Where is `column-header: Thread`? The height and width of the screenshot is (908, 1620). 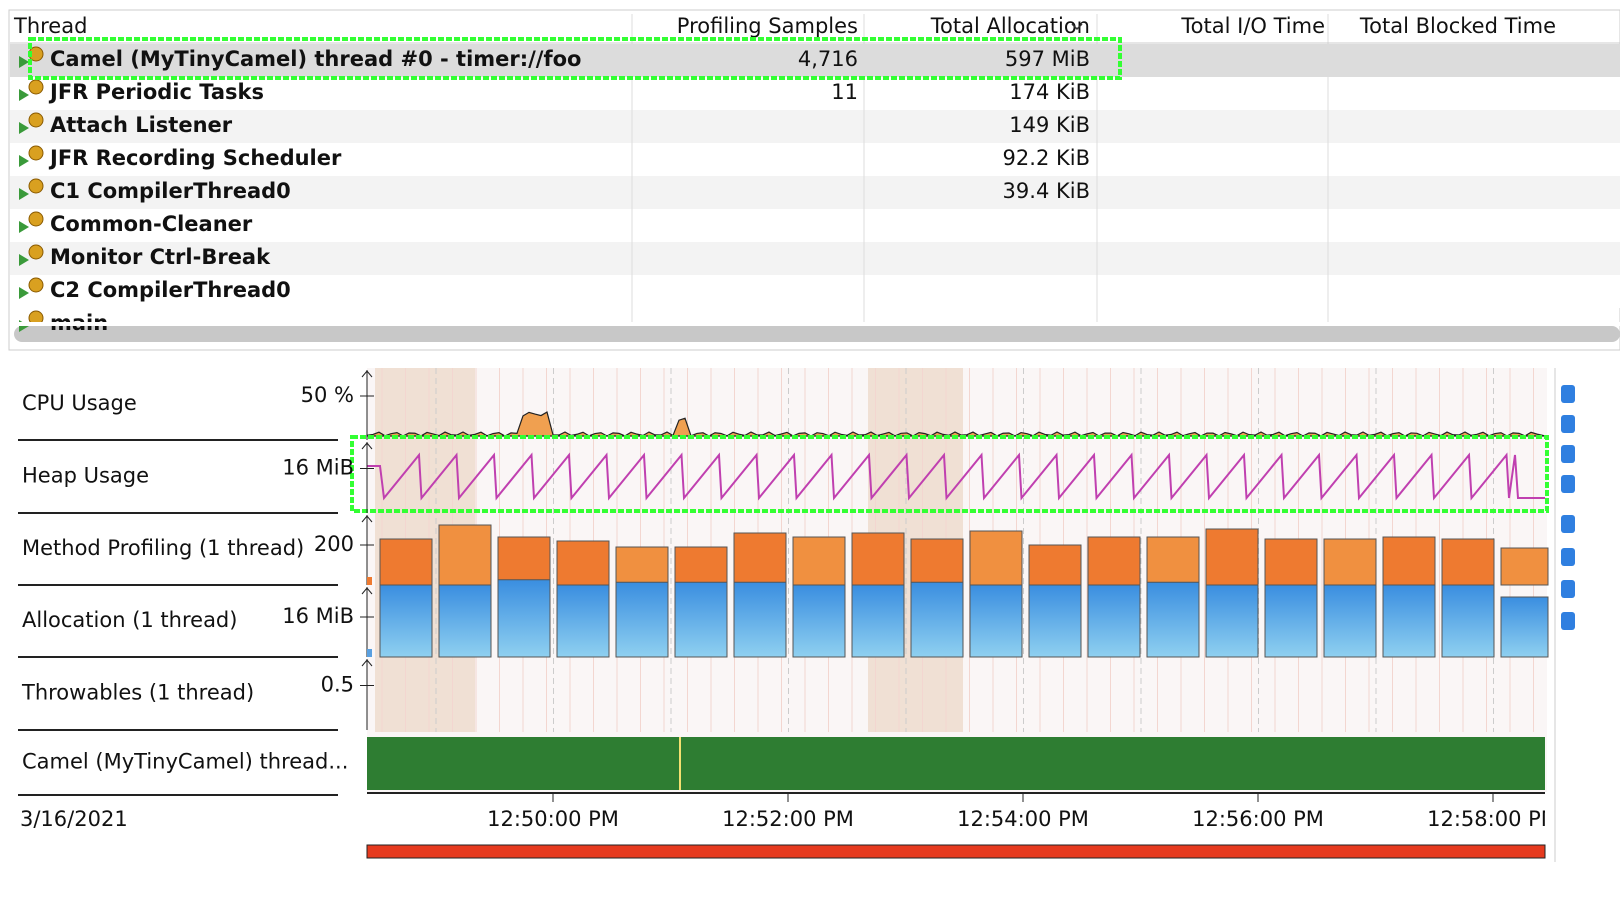
column-header: Thread is located at coordinates (50, 26).